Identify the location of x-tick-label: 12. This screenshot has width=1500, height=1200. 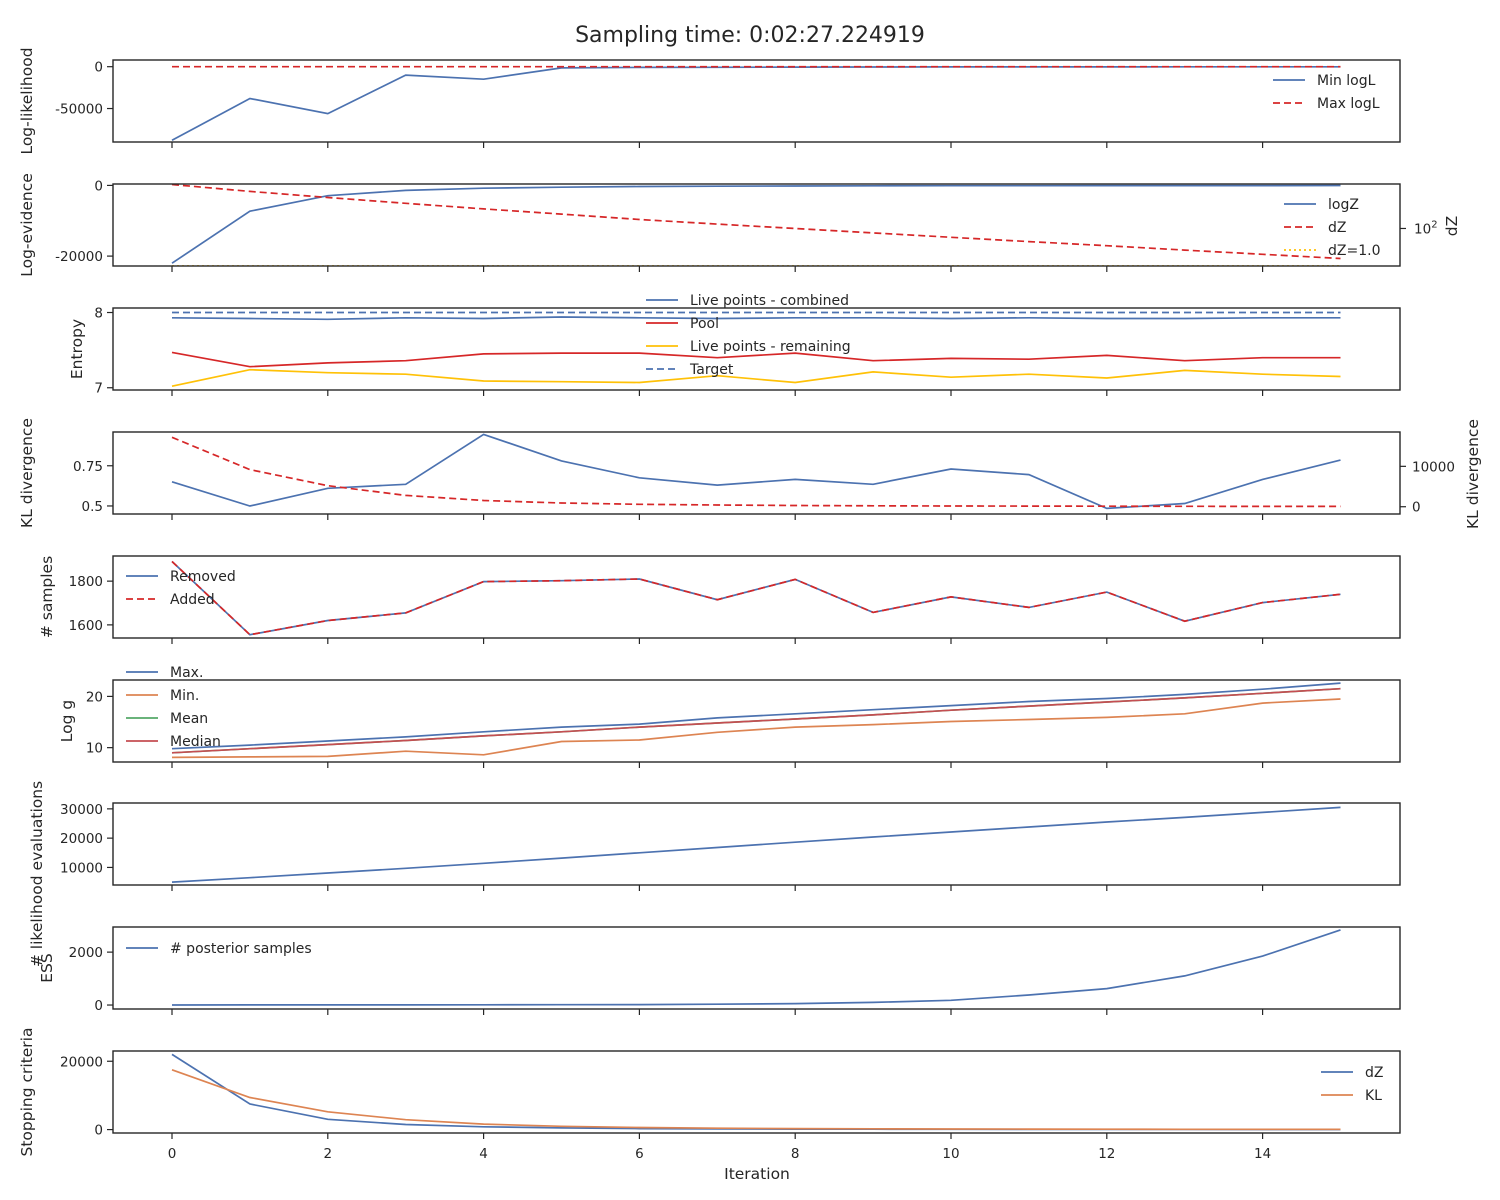
(1106, 1154).